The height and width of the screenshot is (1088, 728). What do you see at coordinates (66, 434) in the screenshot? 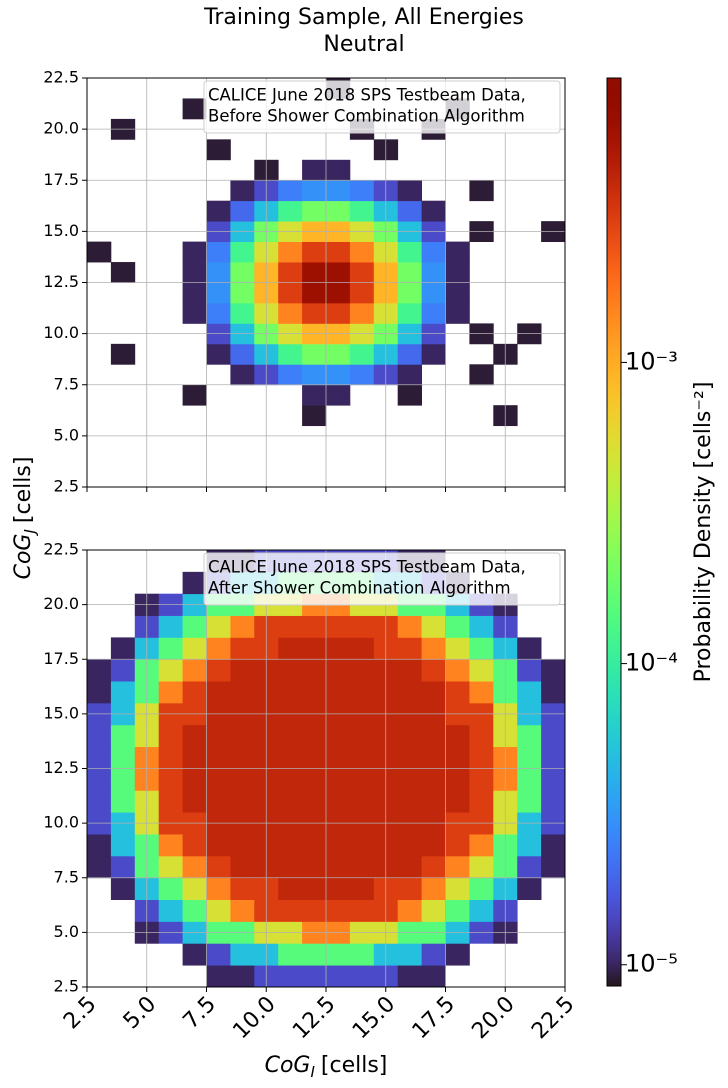
I see `y-tick-label: 5.0` at bounding box center [66, 434].